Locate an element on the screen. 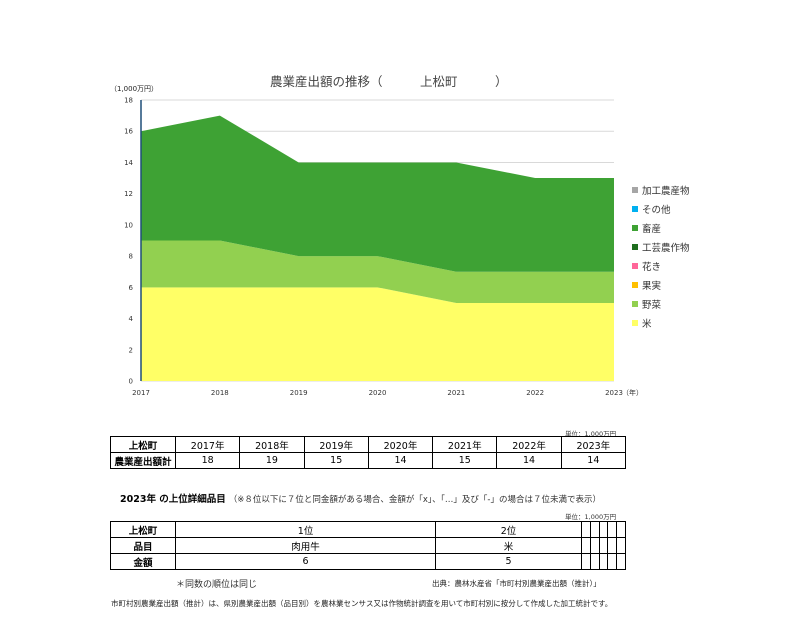 This screenshot has width=794, height=635. year-cell: 2023年 is located at coordinates (593, 444).